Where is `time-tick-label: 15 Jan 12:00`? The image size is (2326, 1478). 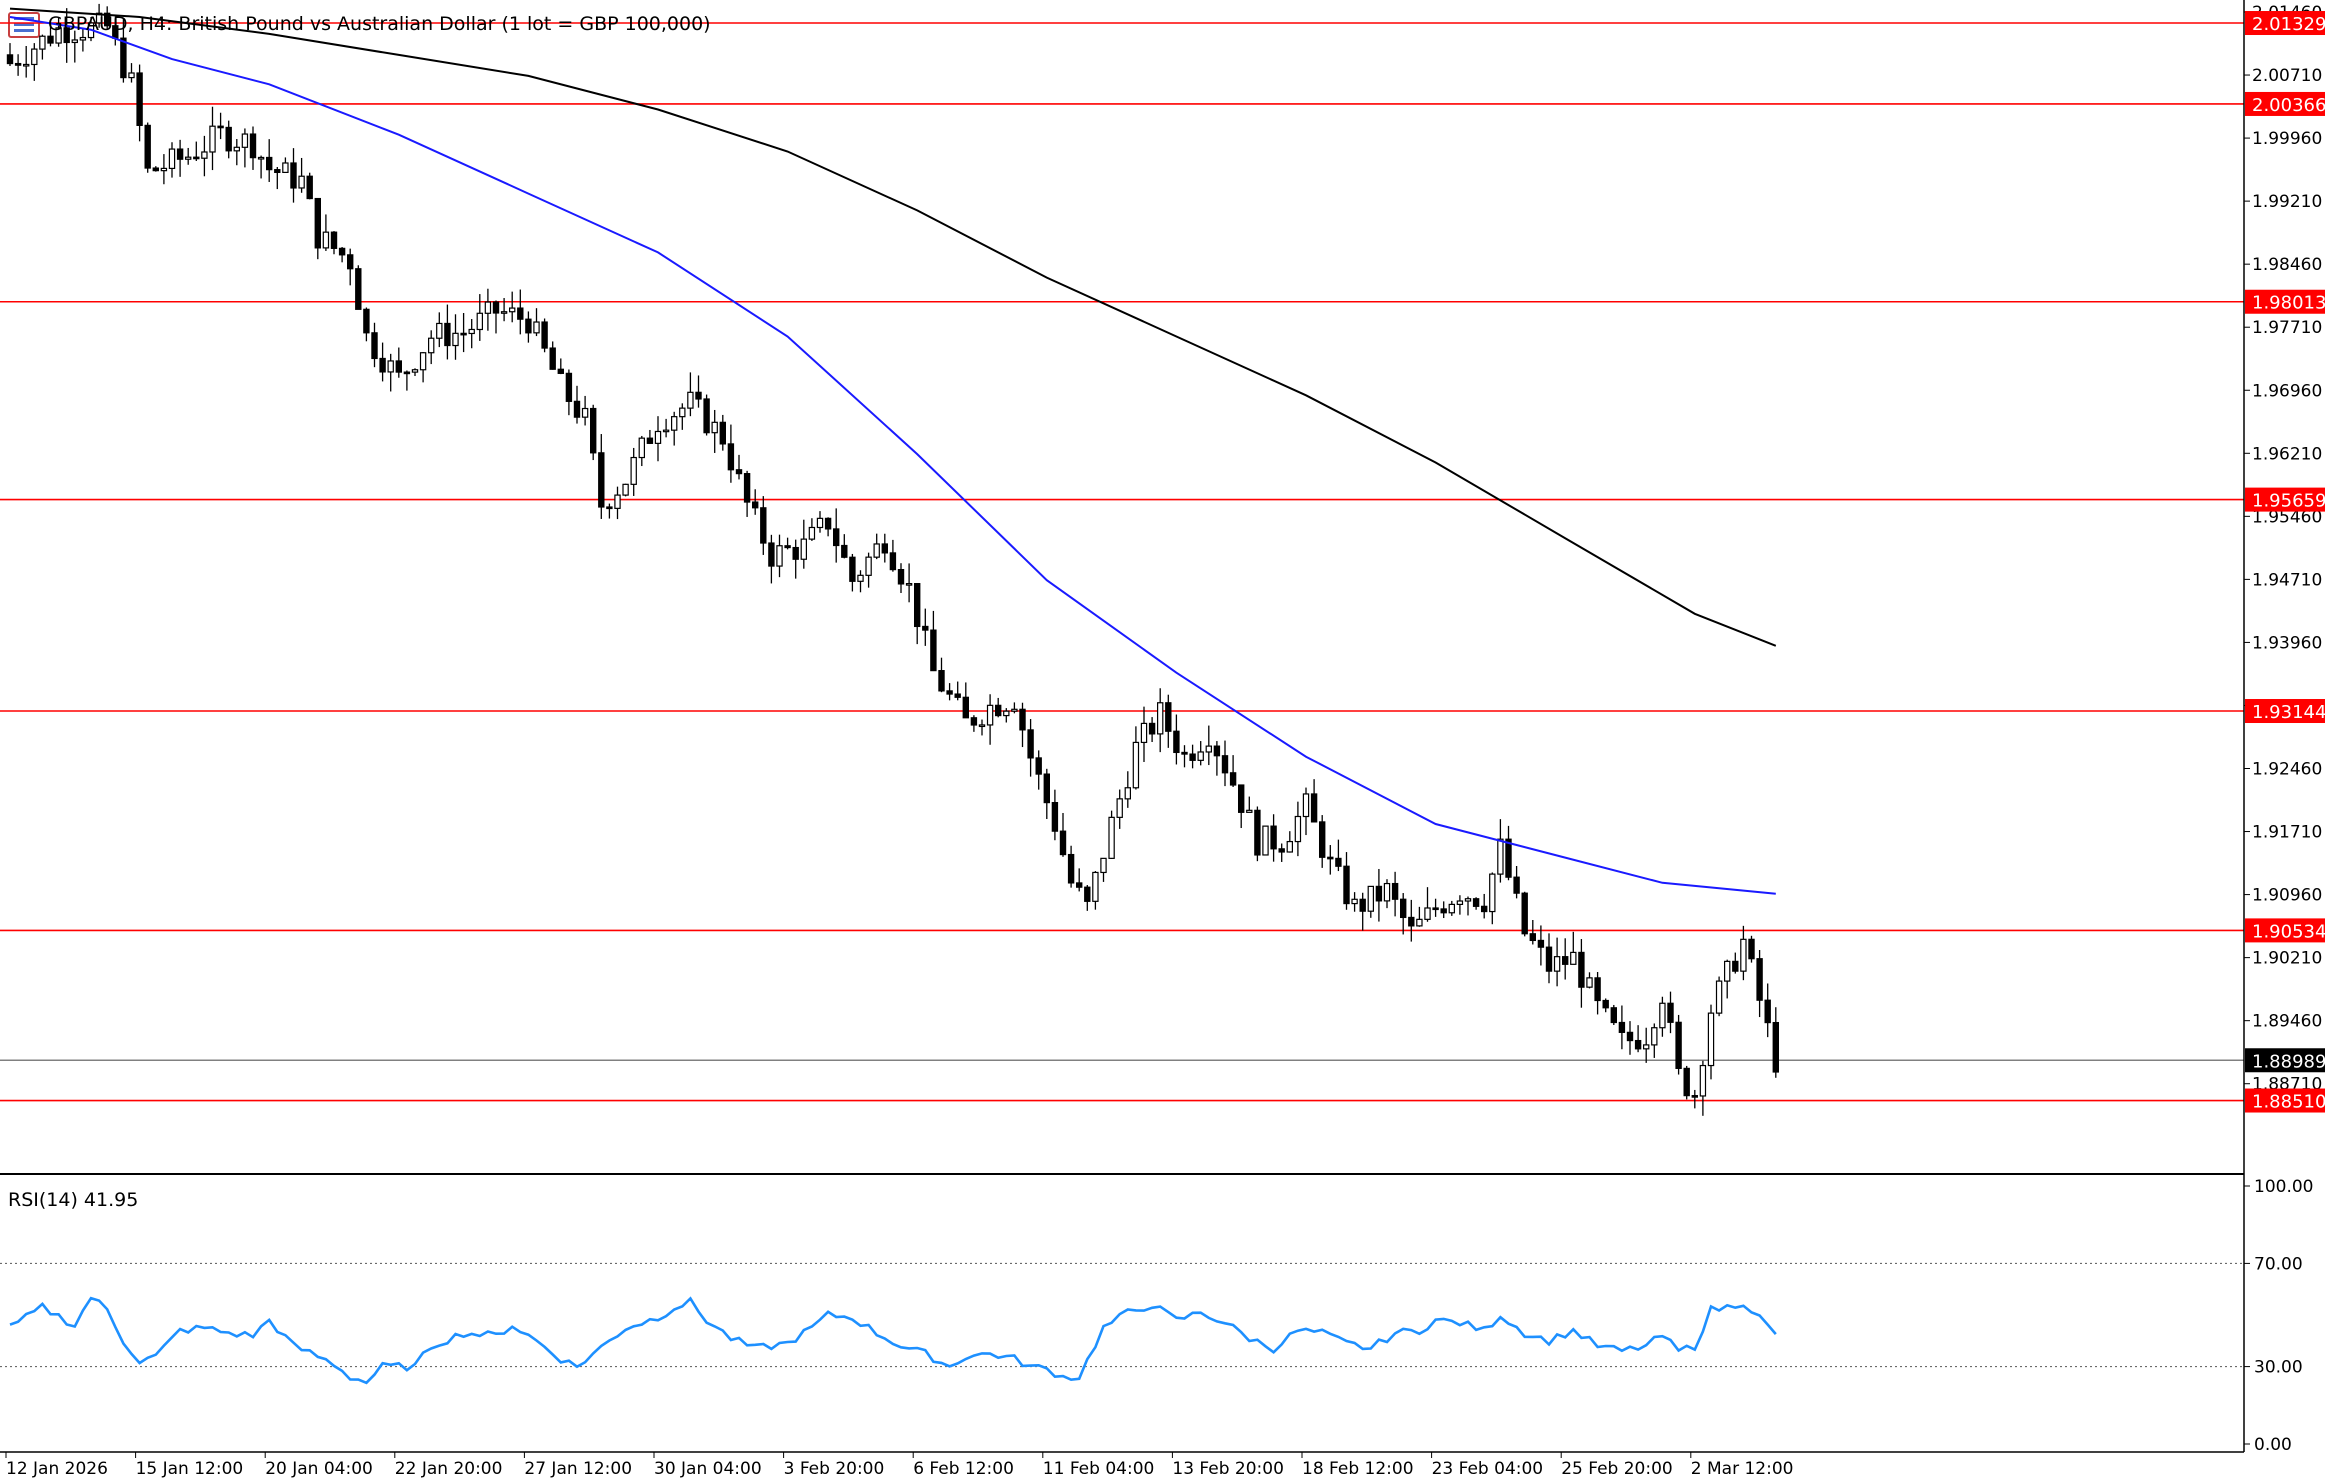
time-tick-label: 15 Jan 12:00 is located at coordinates (190, 1468).